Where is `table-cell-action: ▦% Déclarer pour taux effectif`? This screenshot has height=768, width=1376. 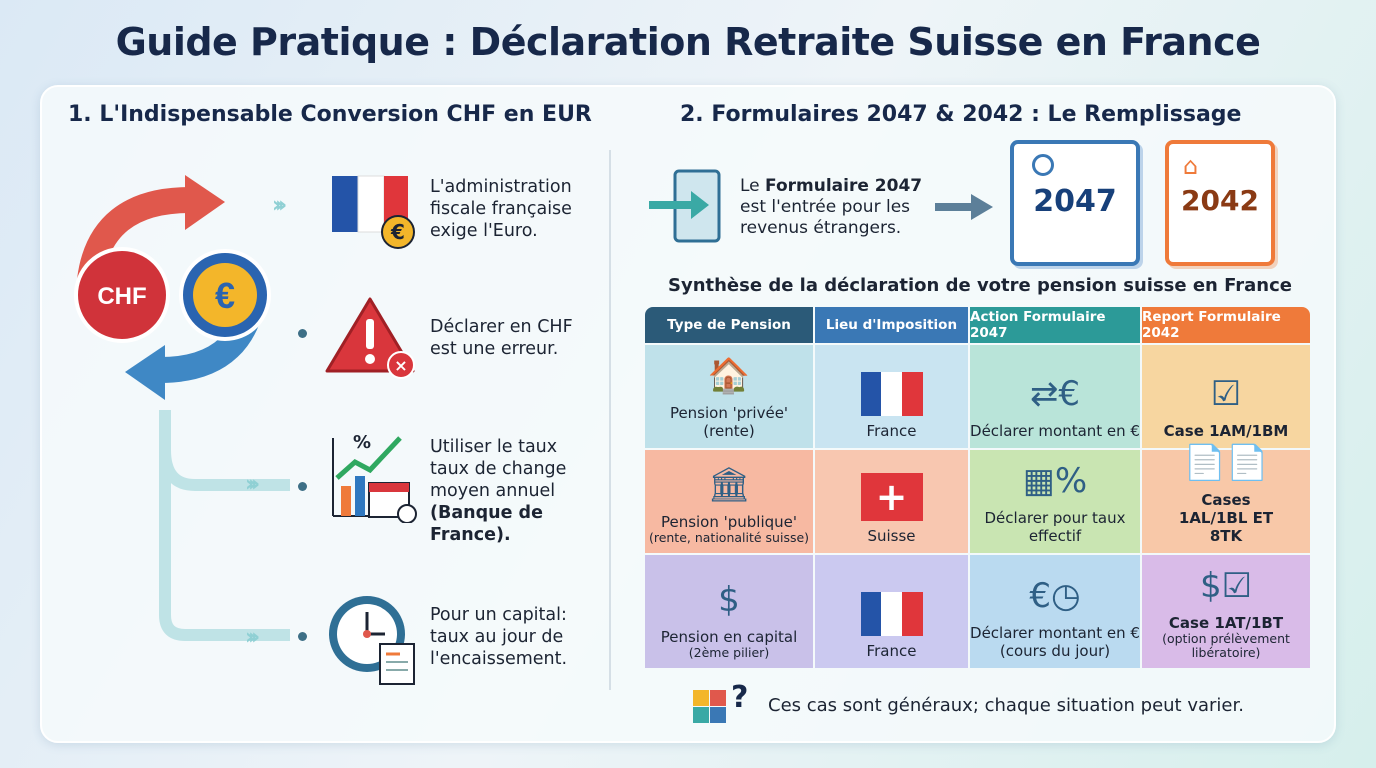 table-cell-action: ▦% Déclarer pour taux effectif is located at coordinates (1055, 501).